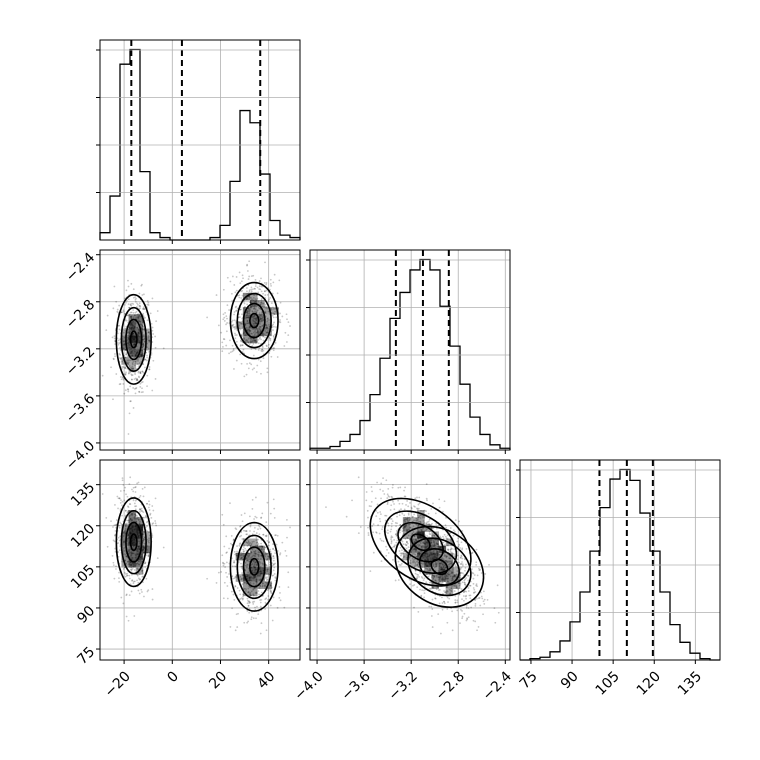 The height and width of the screenshot is (760, 760). What do you see at coordinates (356, 685) in the screenshot?
I see `x-tick-label: −3.6` at bounding box center [356, 685].